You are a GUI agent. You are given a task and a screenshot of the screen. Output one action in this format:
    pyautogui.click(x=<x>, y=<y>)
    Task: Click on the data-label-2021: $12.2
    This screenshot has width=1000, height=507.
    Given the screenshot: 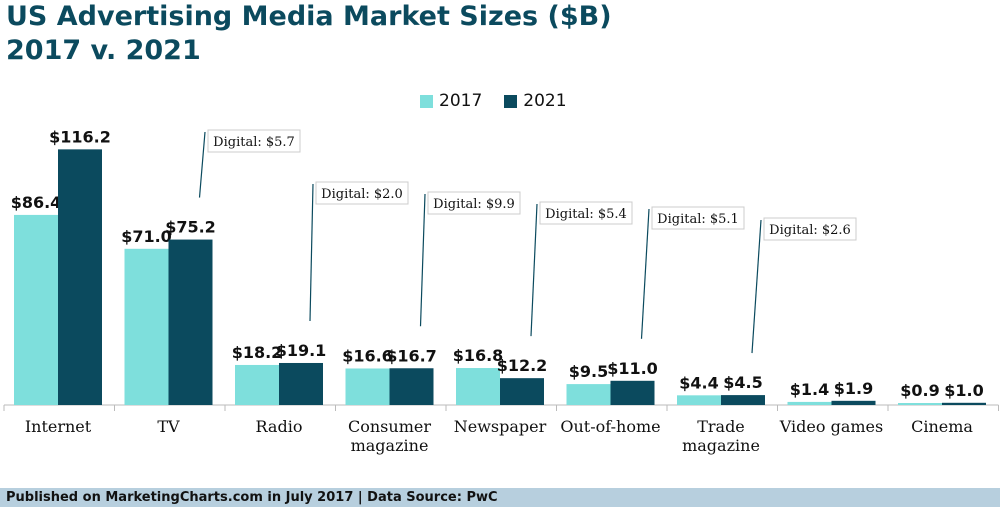 What is the action you would take?
    pyautogui.click(x=522, y=365)
    